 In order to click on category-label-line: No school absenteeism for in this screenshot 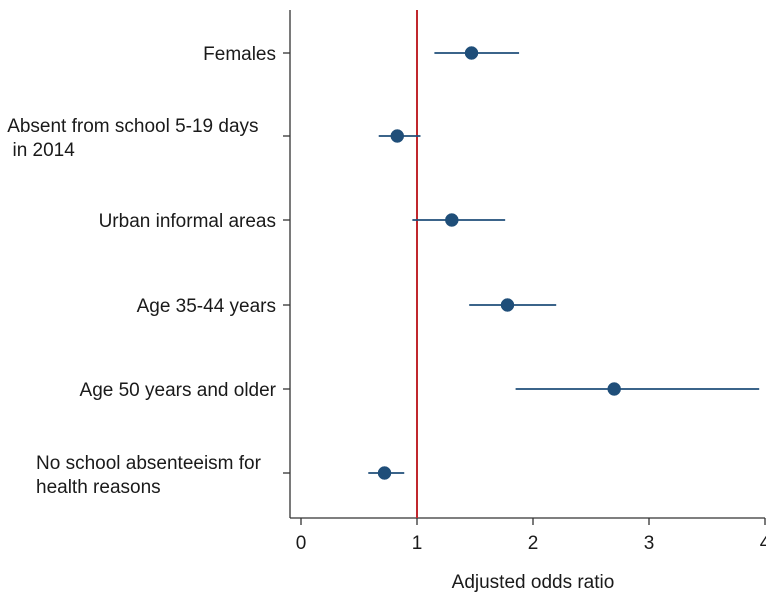, I will do `click(149, 463)`.